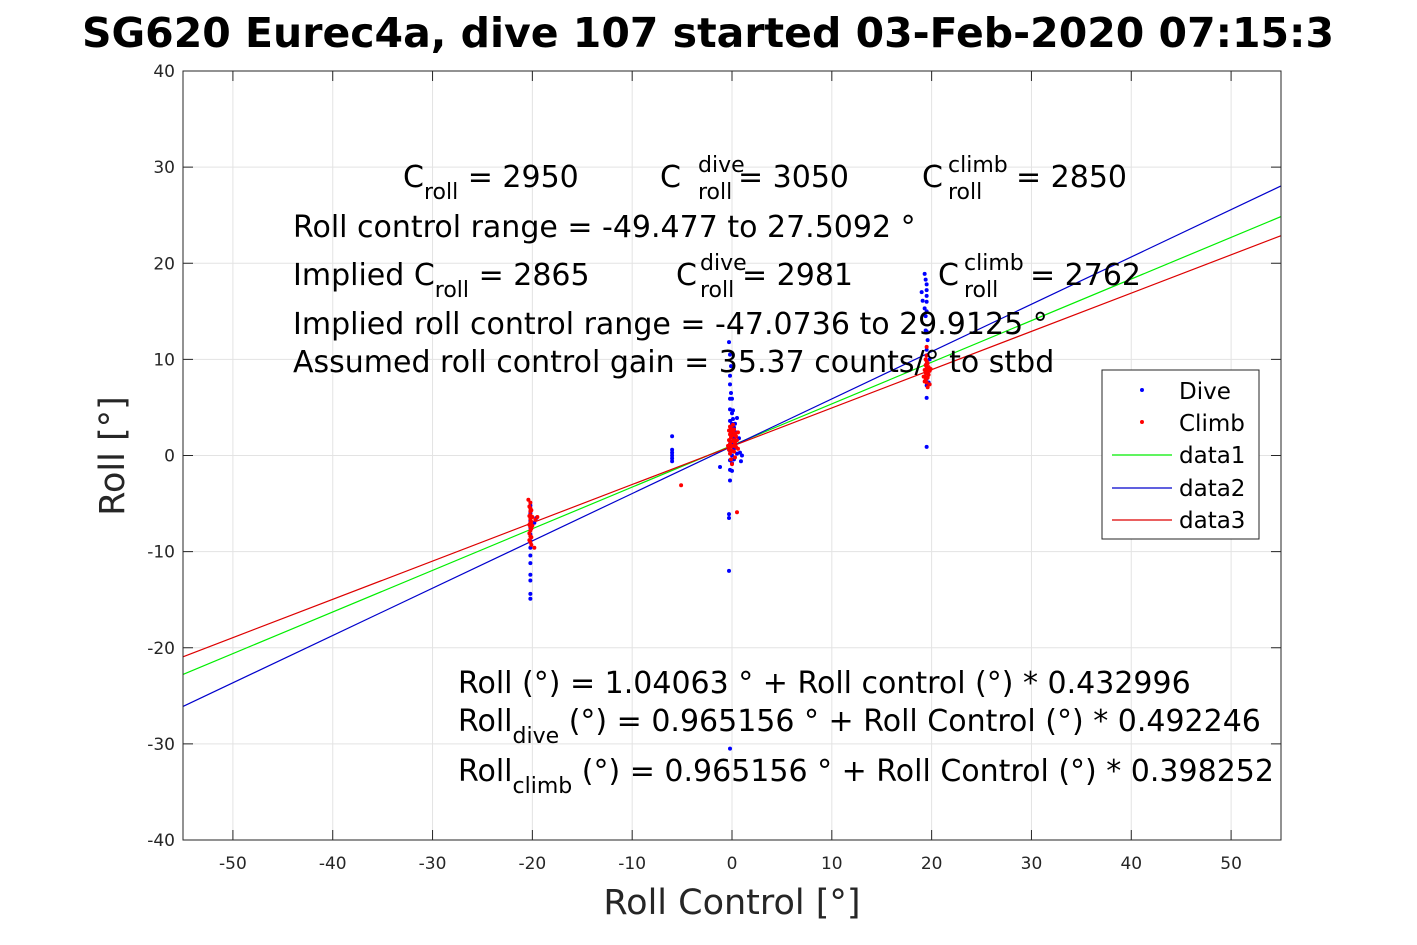 The width and height of the screenshot is (1417, 945). I want to click on y-tick-label: 10, so click(164, 360).